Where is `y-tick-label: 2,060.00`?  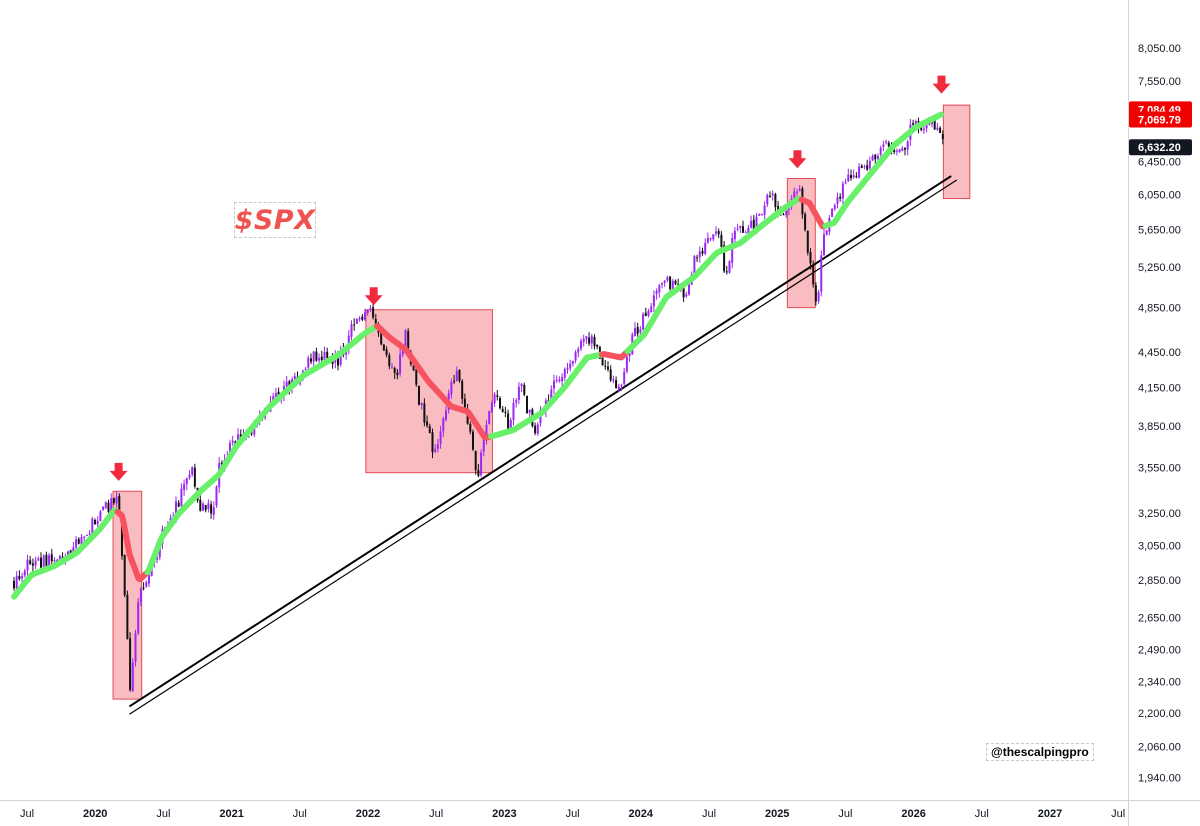 y-tick-label: 2,060.00 is located at coordinates (1159, 748).